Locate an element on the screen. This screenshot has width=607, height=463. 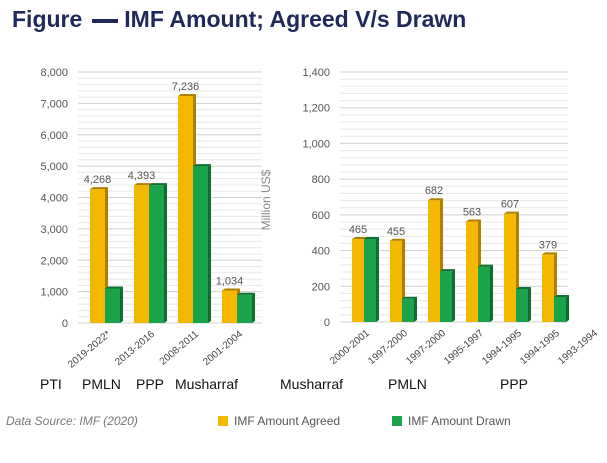
data-label: 455 is located at coordinates (396, 232).